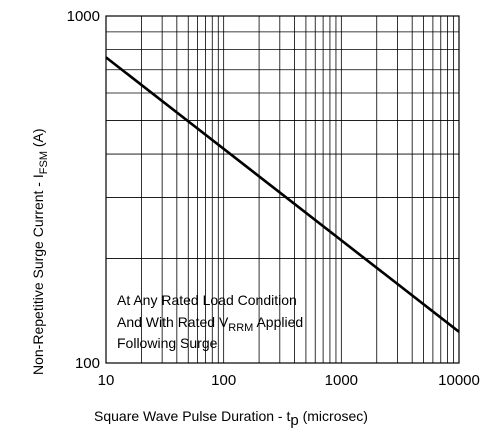  I want to click on x-tick-label: 10000, so click(459, 380).